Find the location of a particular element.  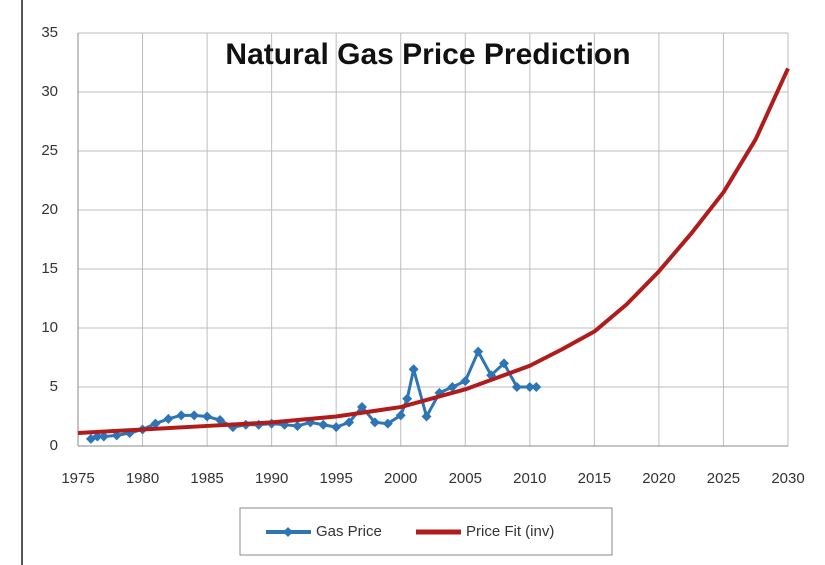

y-tick-label: 30 is located at coordinates (49, 91).